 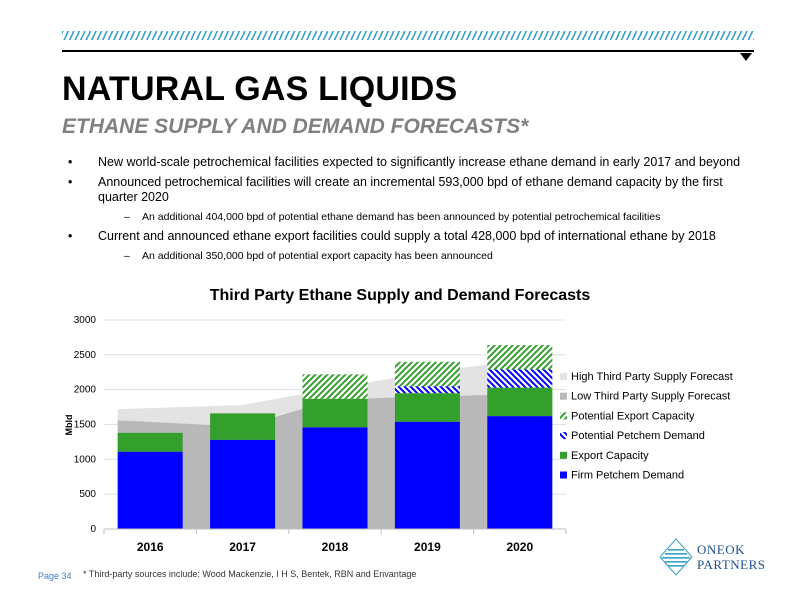 I want to click on y-tick-label: 1500, so click(x=85, y=425).